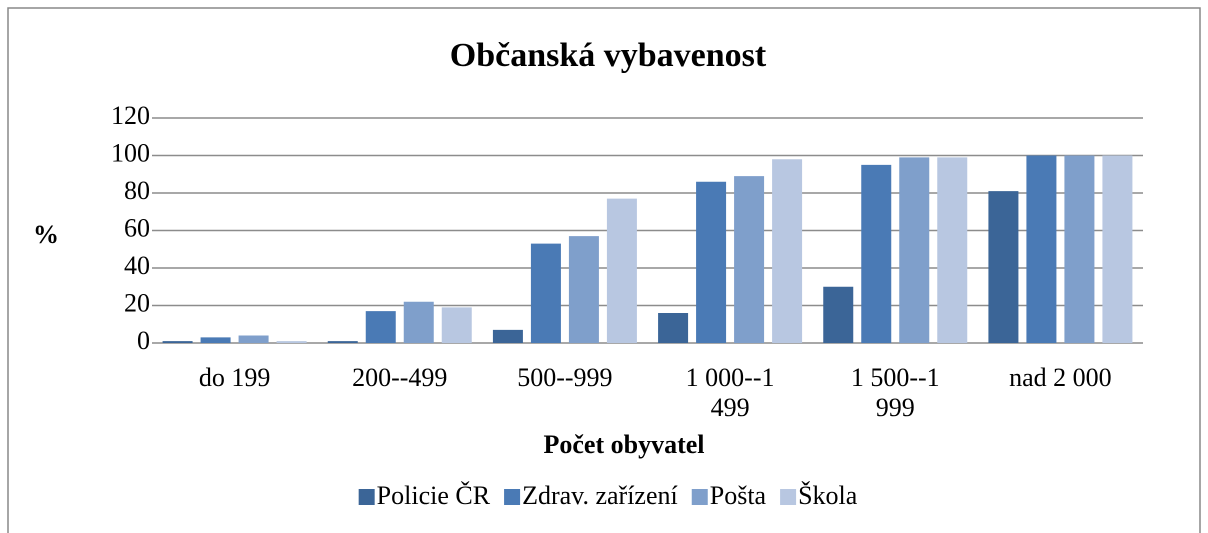 This screenshot has width=1208, height=533. I want to click on y-axis-title: %, so click(46, 234).